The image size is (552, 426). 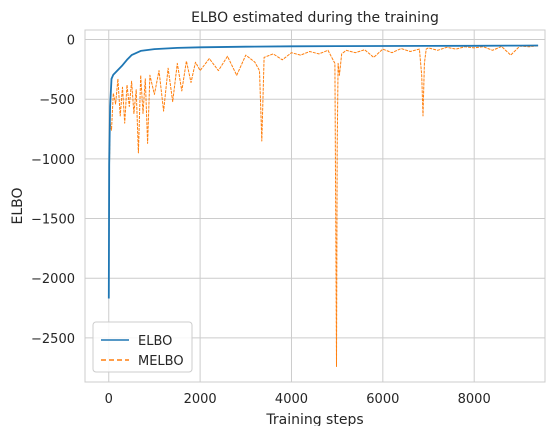 I want to click on x-axis-label: Training steps, so click(x=314, y=419).